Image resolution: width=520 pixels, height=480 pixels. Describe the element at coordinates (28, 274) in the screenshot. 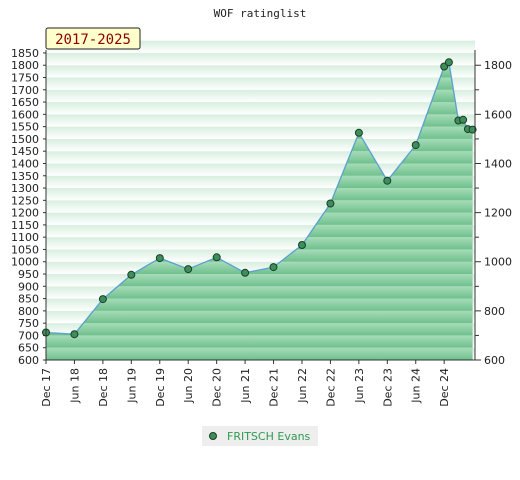

I see `left-tick-label: 950` at that location.